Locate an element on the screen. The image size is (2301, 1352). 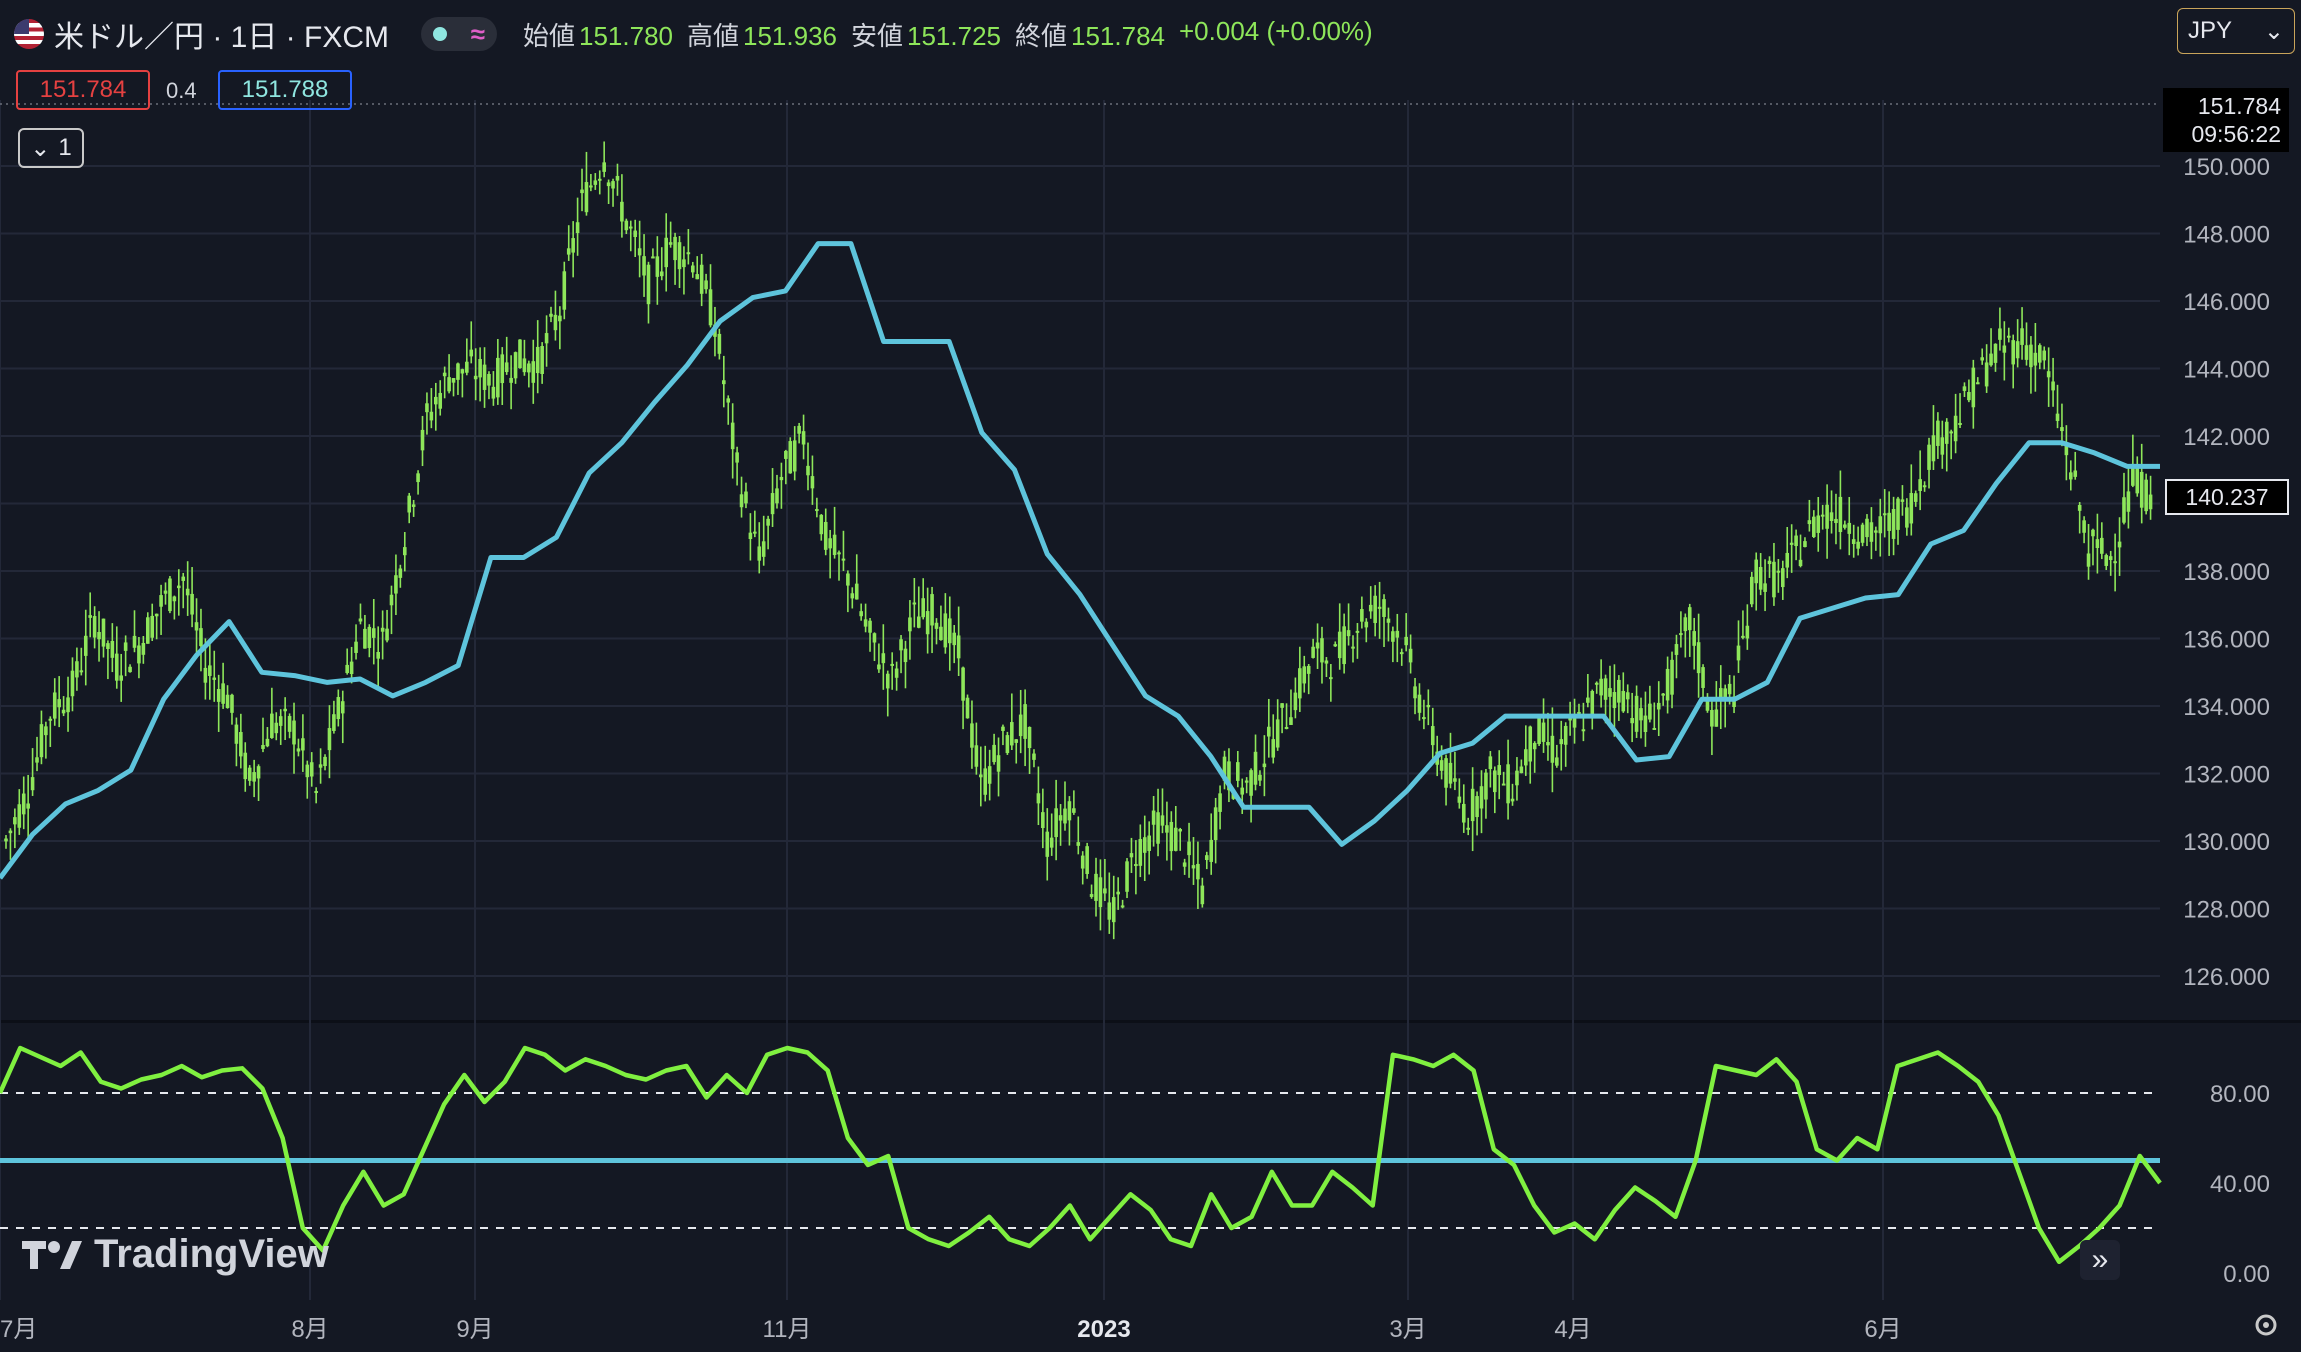
ohlc-open: 始値 151.780 is located at coordinates (598, 35).